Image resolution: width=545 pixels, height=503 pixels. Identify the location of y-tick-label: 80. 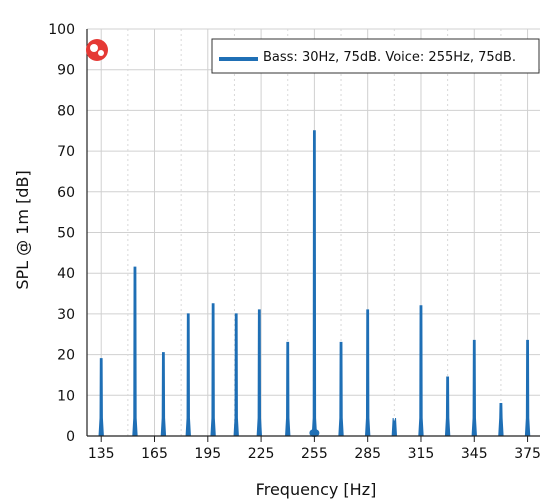
(66, 111).